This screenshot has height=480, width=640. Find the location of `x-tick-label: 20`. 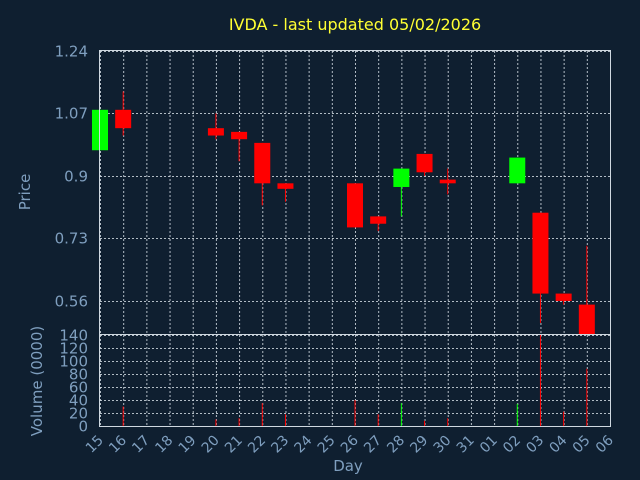

x-tick-label: 20 is located at coordinates (211, 445).